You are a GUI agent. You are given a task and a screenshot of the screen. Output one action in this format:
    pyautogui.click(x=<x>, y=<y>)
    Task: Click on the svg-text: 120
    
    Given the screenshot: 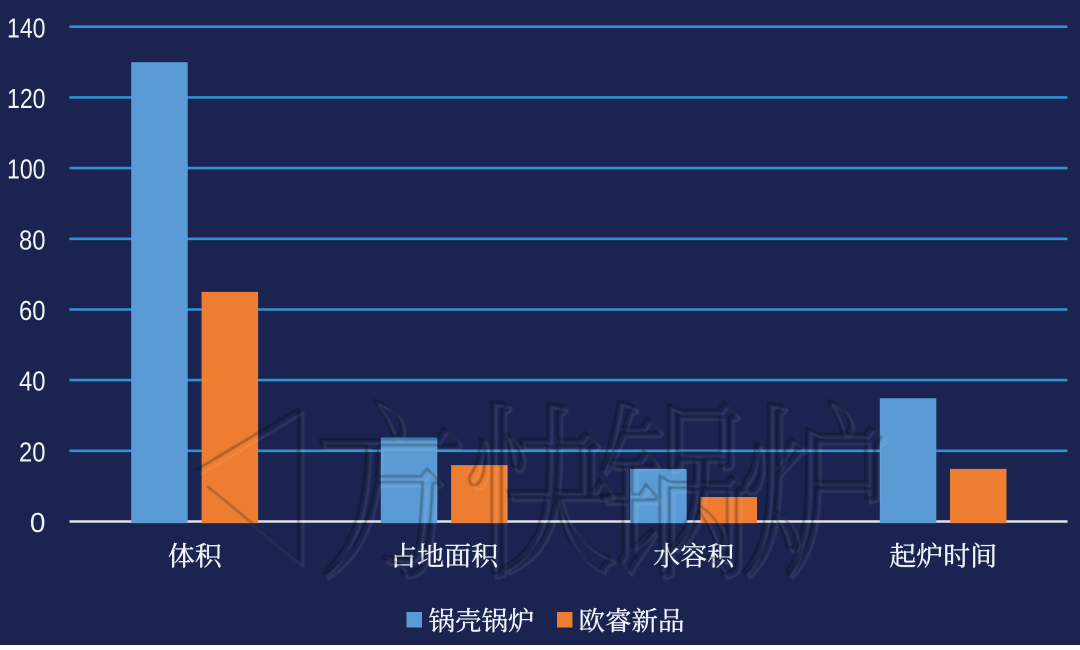 What is the action you would take?
    pyautogui.click(x=26, y=98)
    